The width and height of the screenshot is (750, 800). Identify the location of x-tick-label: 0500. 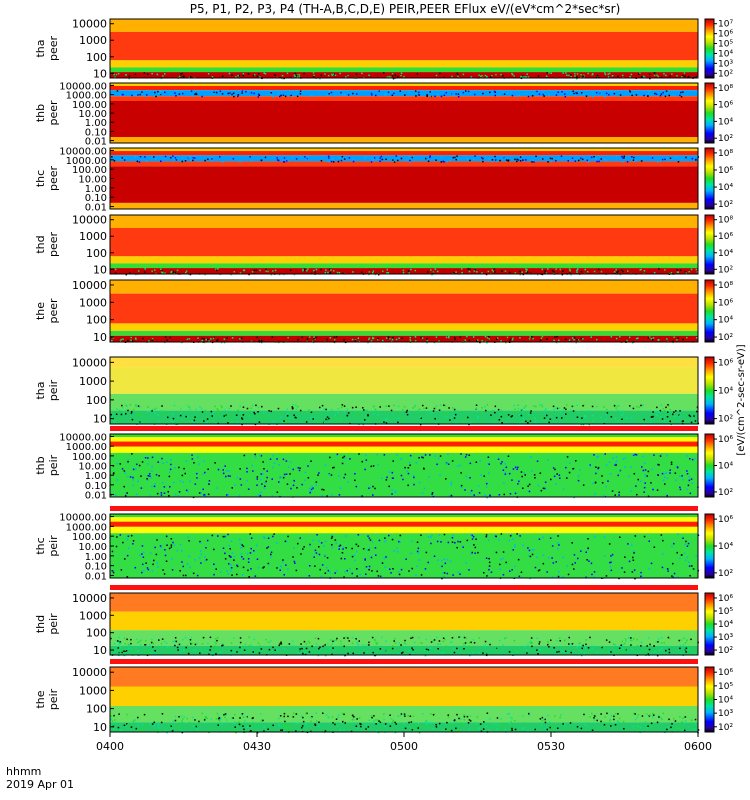
(404, 746).